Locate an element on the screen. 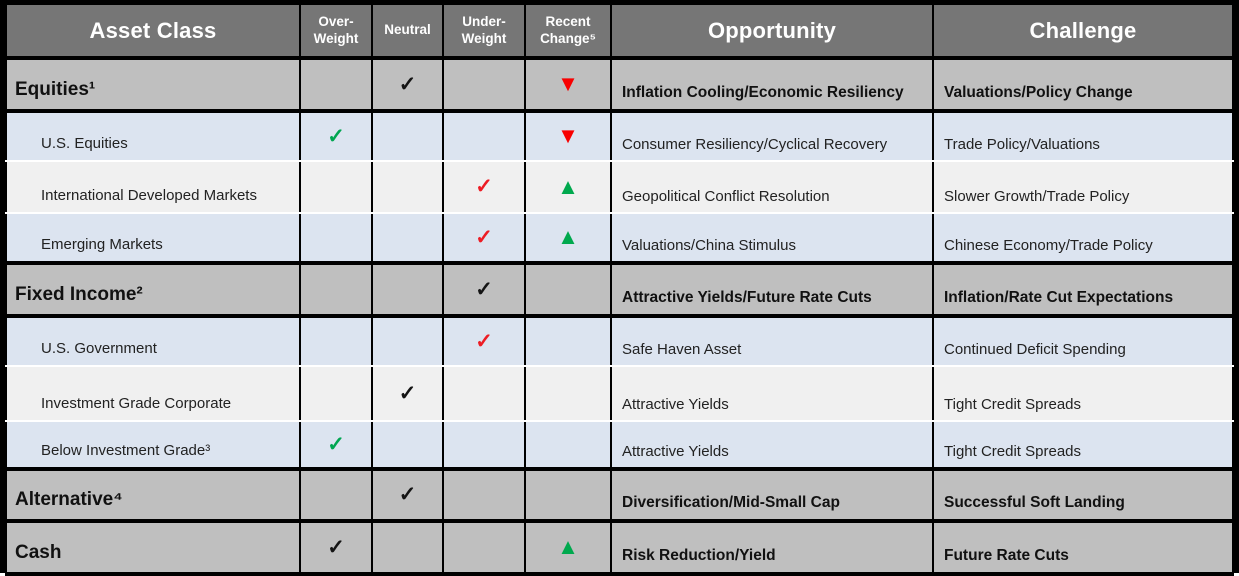 Image resolution: width=1239 pixels, height=576 pixels. asset-class-cell: U.S. Equities is located at coordinates (153, 136).